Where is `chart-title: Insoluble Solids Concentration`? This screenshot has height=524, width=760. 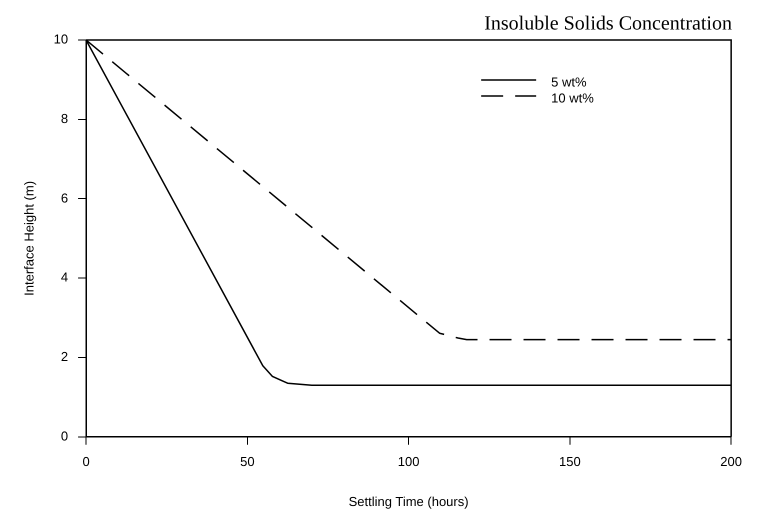 chart-title: Insoluble Solids Concentration is located at coordinates (608, 23).